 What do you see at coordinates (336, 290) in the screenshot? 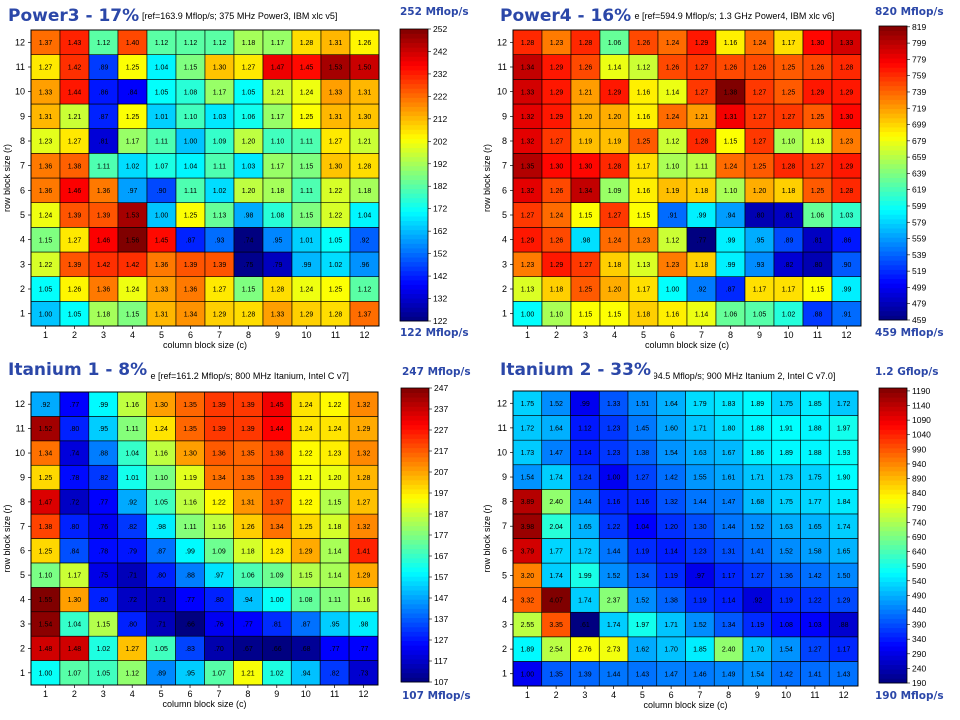
I see `cell-value-label: 1.25` at bounding box center [336, 290].